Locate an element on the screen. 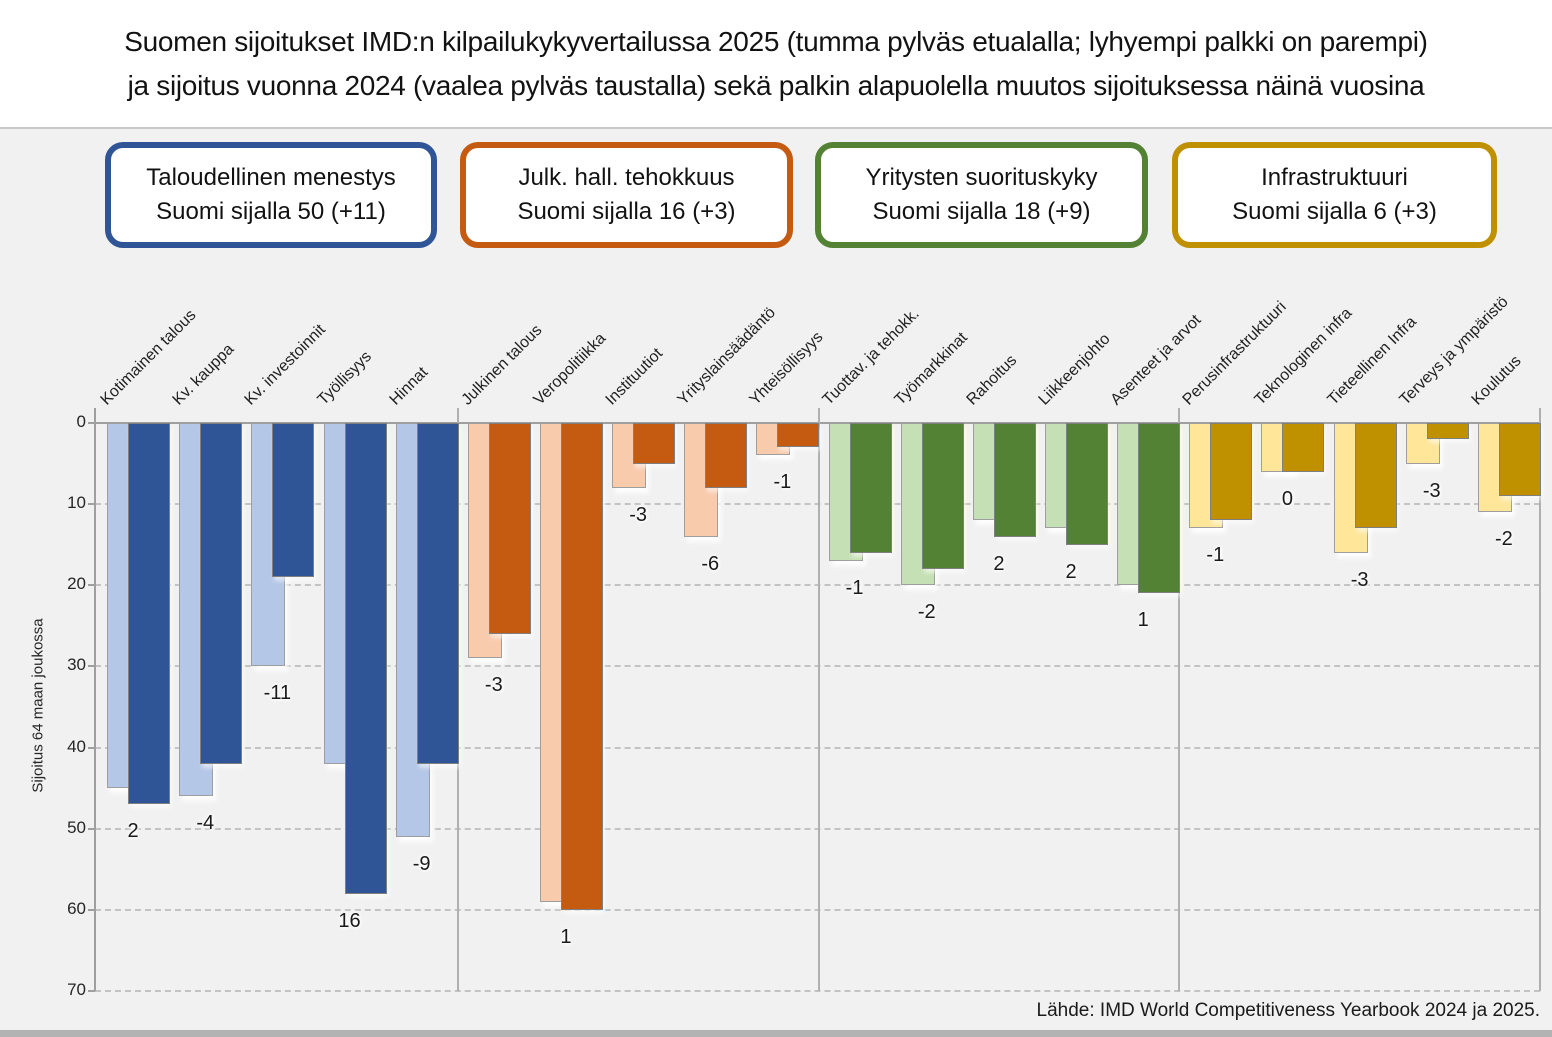 This screenshot has width=1552, height=1037. legend-box-title: Infrastruktuuri is located at coordinates (1334, 177).